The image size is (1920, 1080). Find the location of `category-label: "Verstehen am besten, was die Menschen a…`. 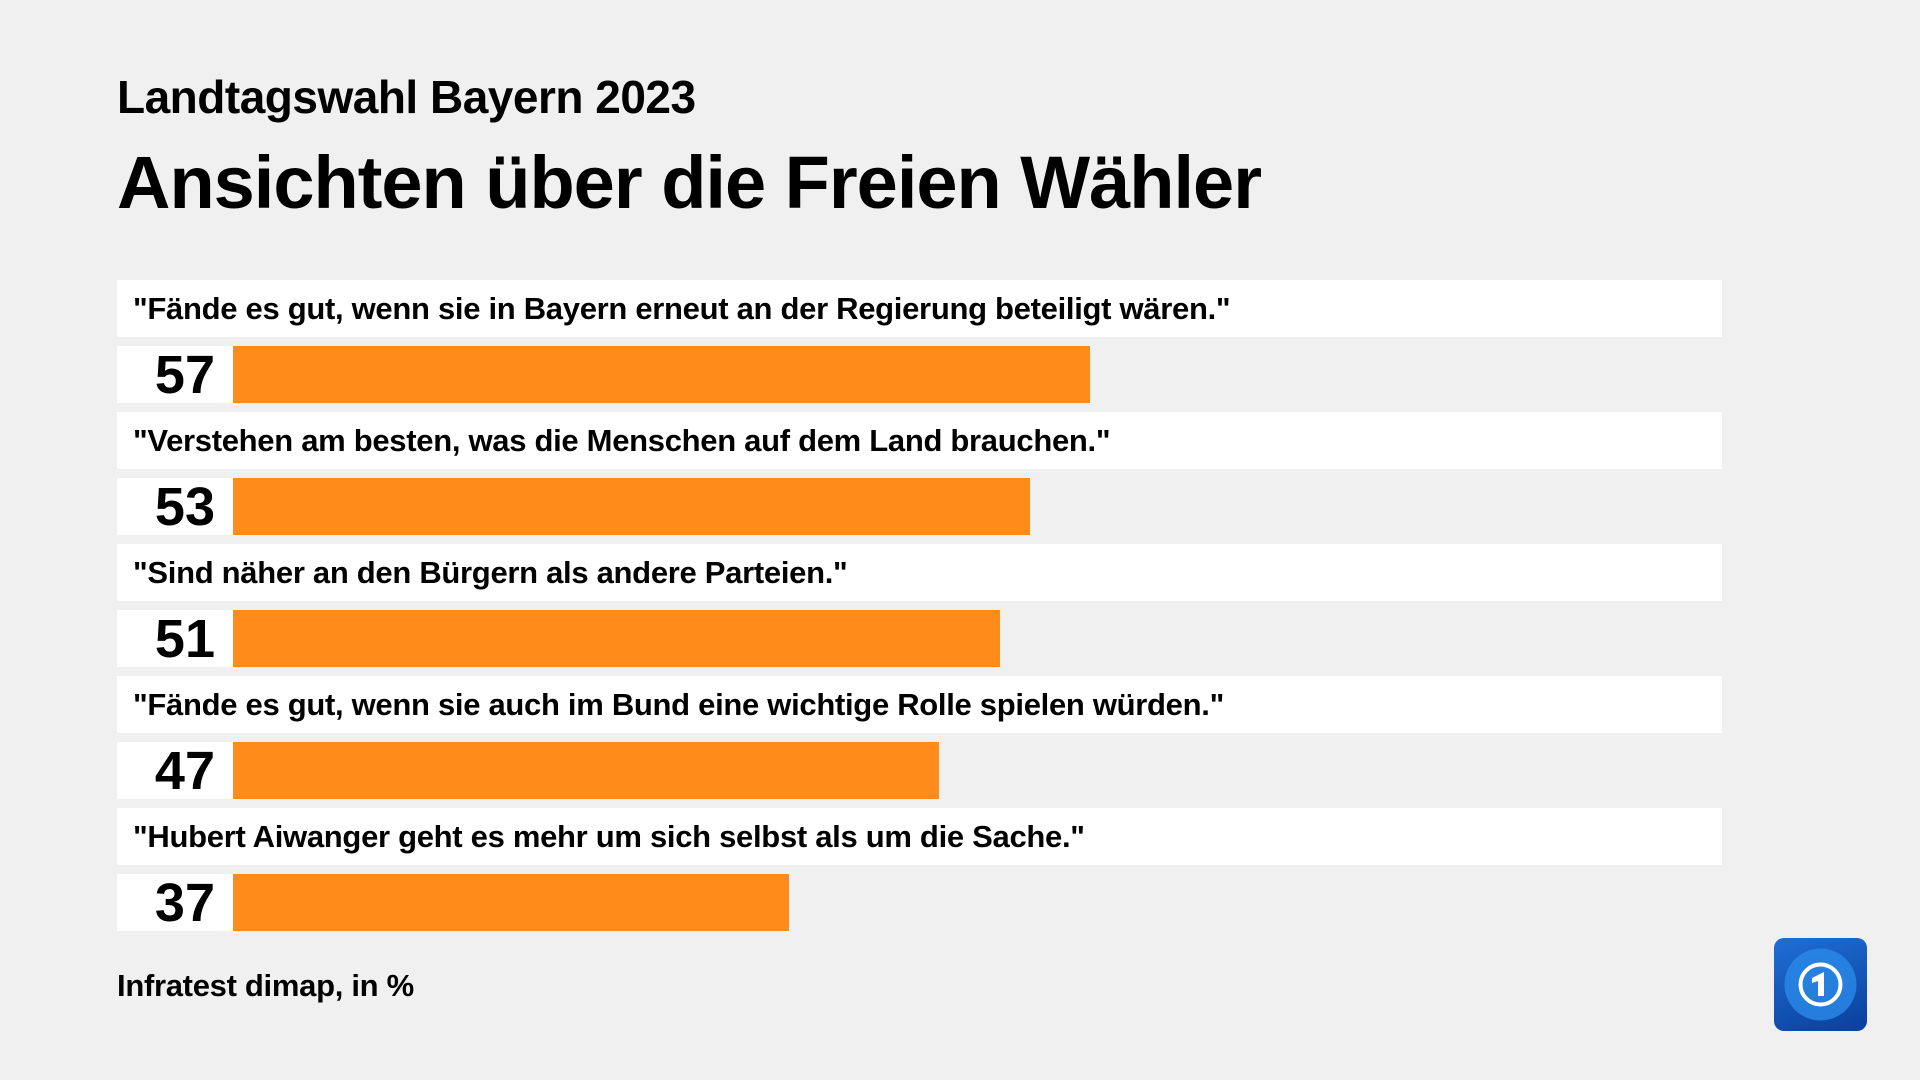

category-label: "Verstehen am besten, was die Menschen a… is located at coordinates (919, 440).